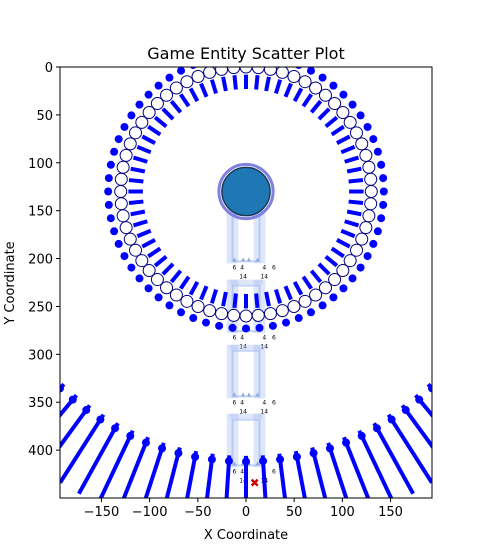 The image size is (480, 560). I want to click on y-tick-label: 100, so click(40, 164).